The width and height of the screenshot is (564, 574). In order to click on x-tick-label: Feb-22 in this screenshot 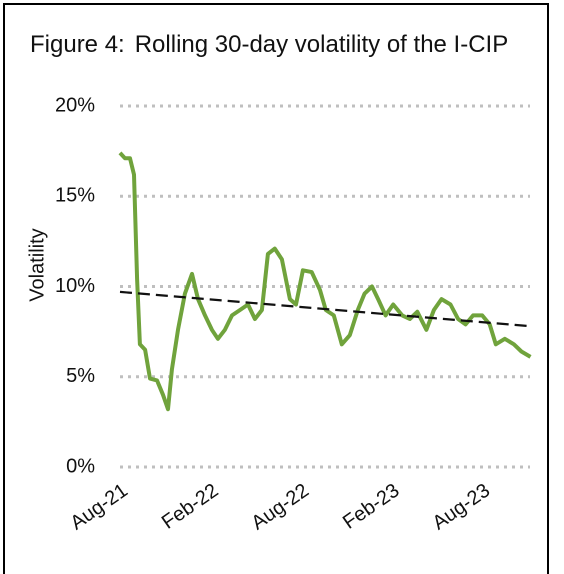, I will do `click(190, 506)`.